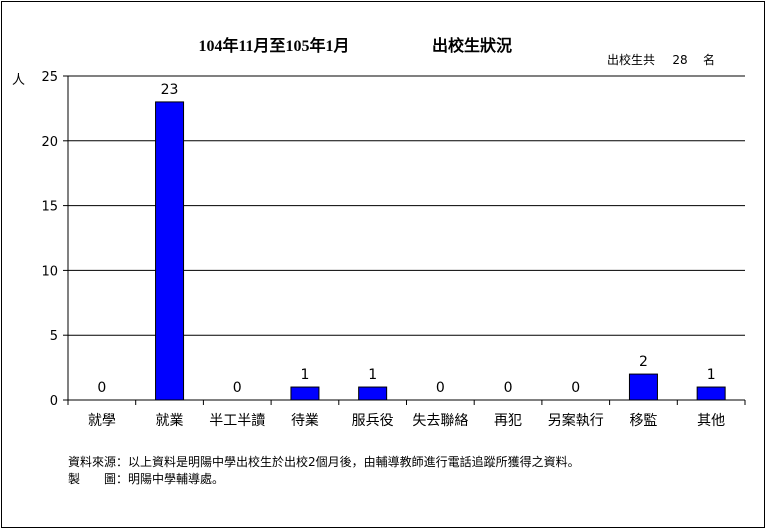 The width and height of the screenshot is (768, 531). I want to click on x-tick-label: 另案執行, so click(576, 420).